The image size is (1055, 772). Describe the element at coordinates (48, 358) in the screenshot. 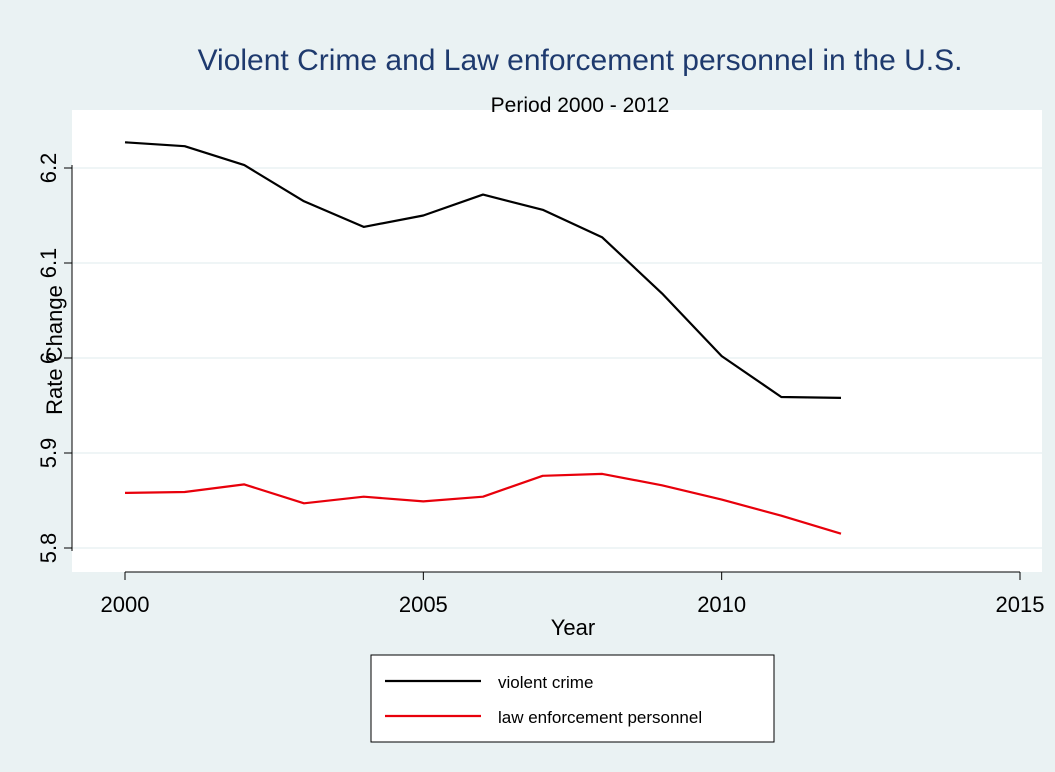

I see `y-tick-label-2: 6` at that location.